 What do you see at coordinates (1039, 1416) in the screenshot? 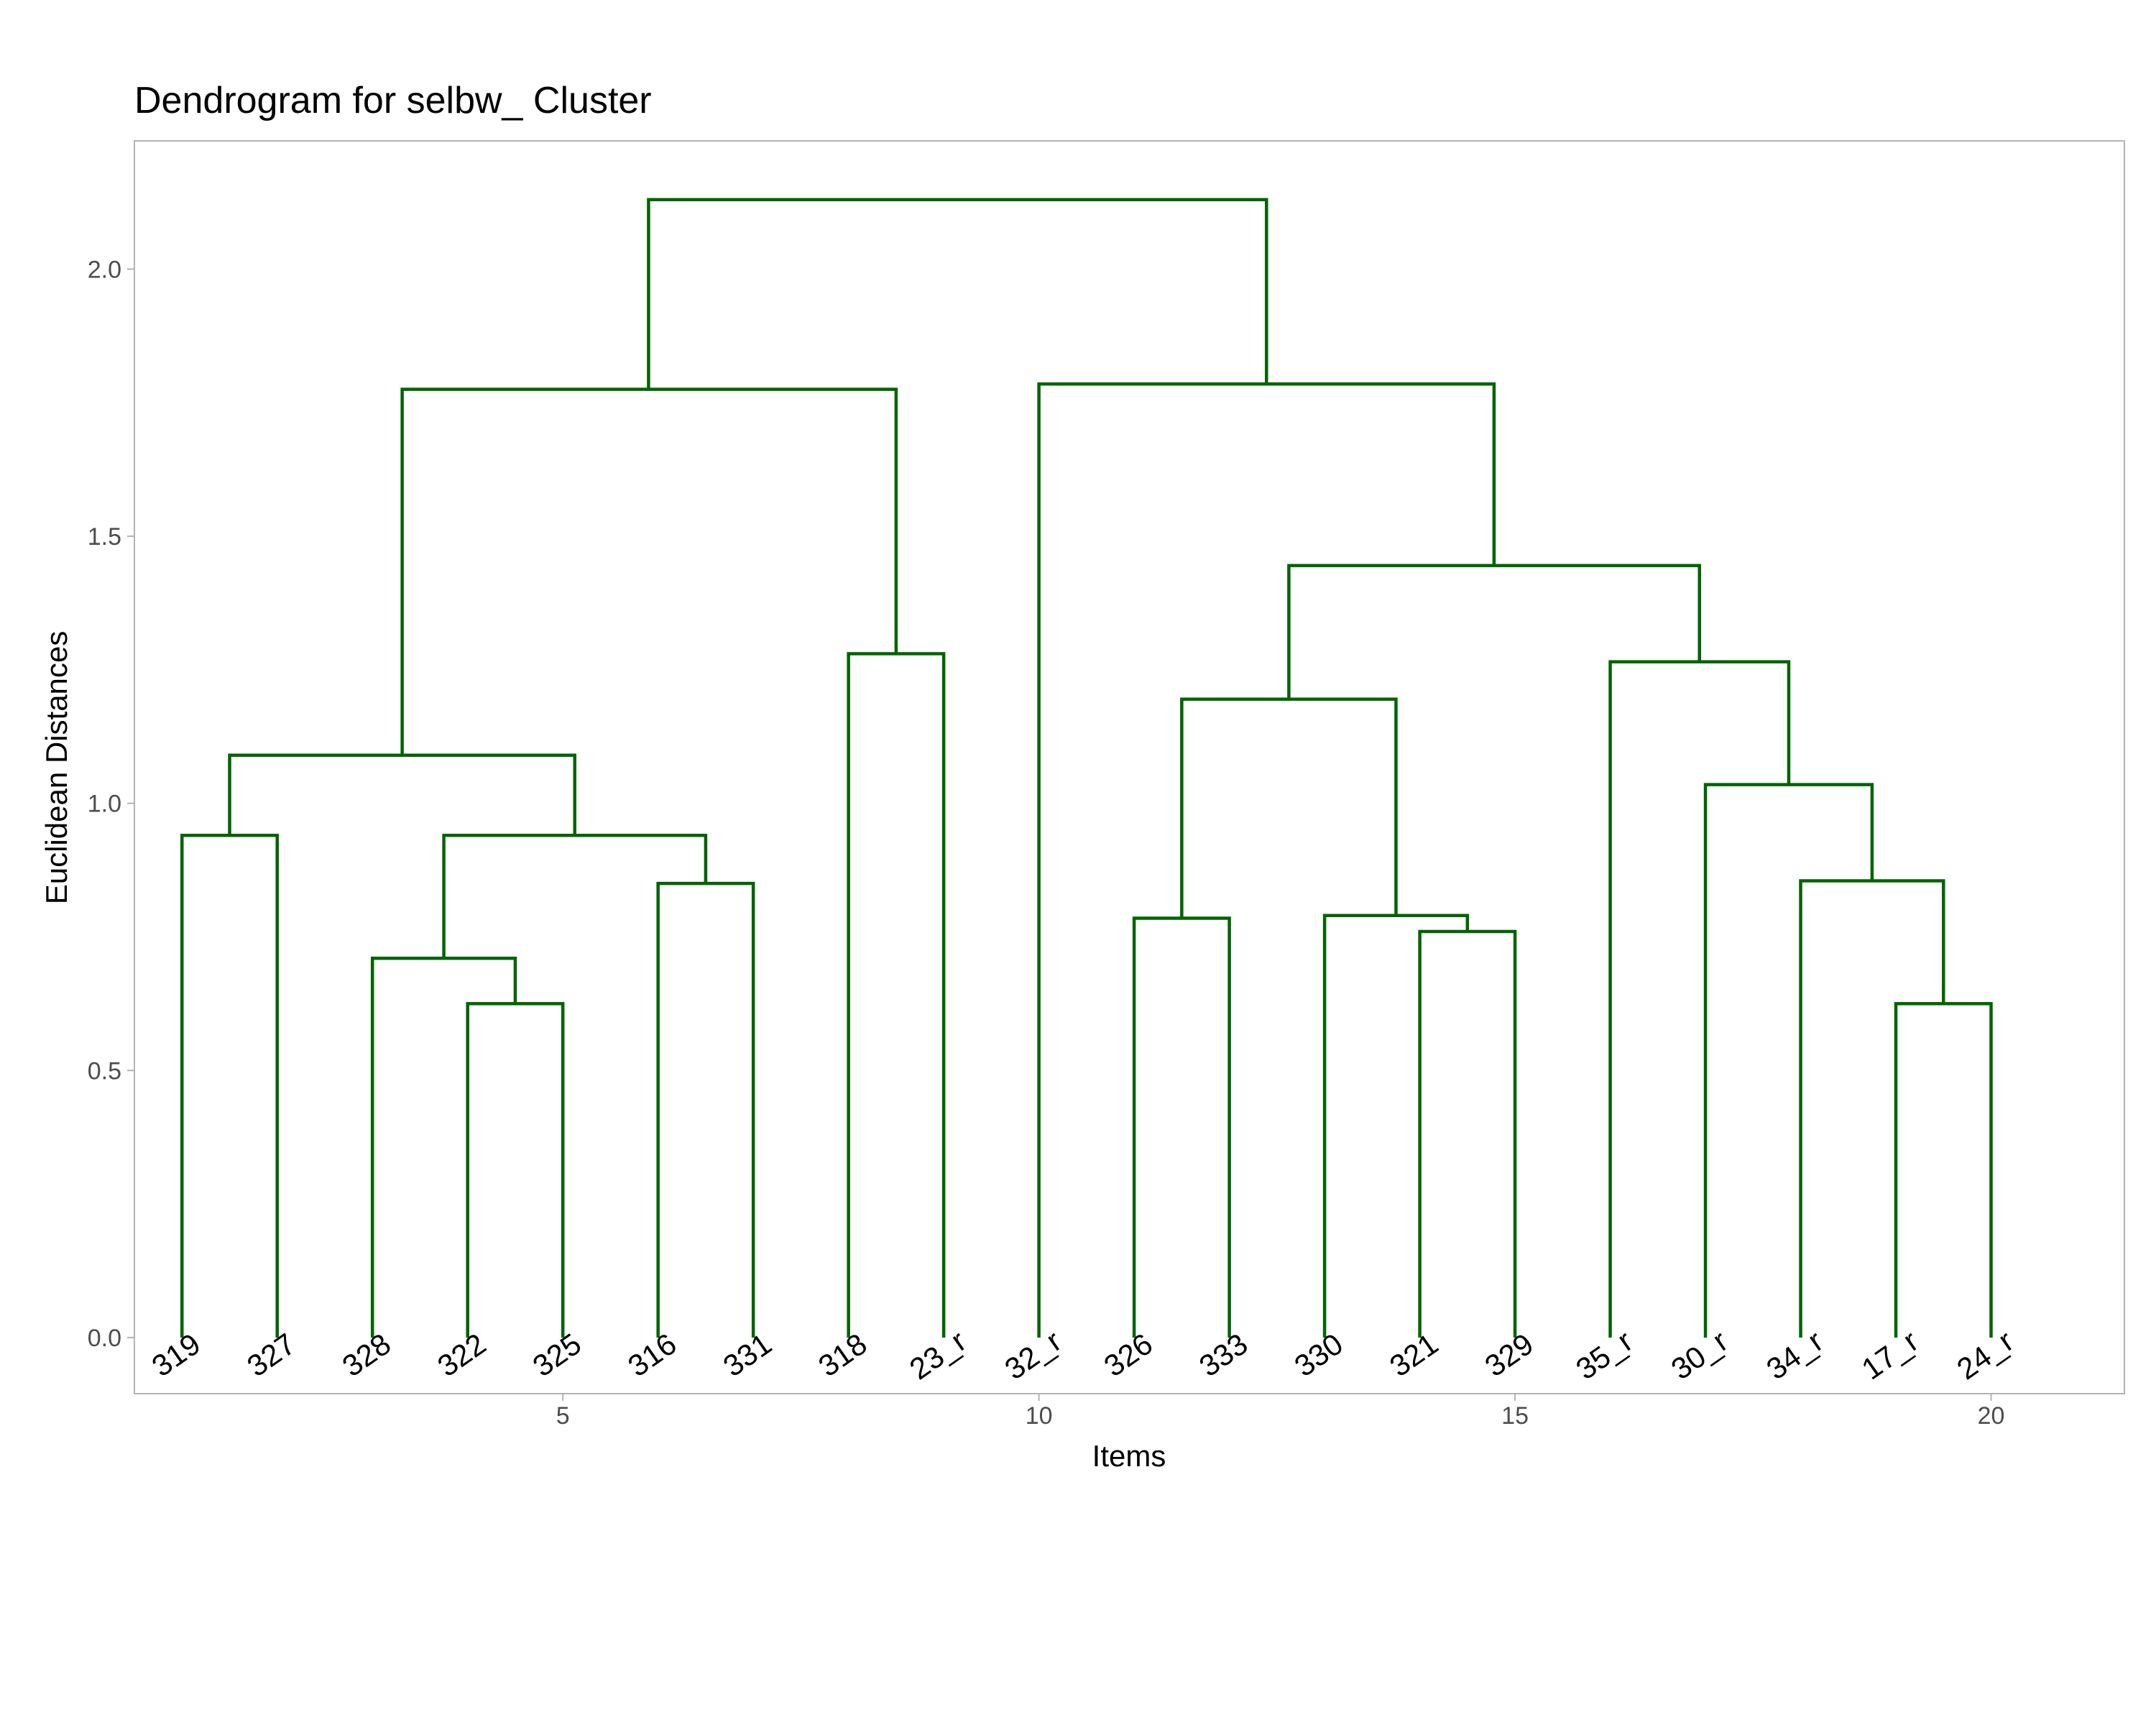
I see `x-tick-label: 10` at bounding box center [1039, 1416].